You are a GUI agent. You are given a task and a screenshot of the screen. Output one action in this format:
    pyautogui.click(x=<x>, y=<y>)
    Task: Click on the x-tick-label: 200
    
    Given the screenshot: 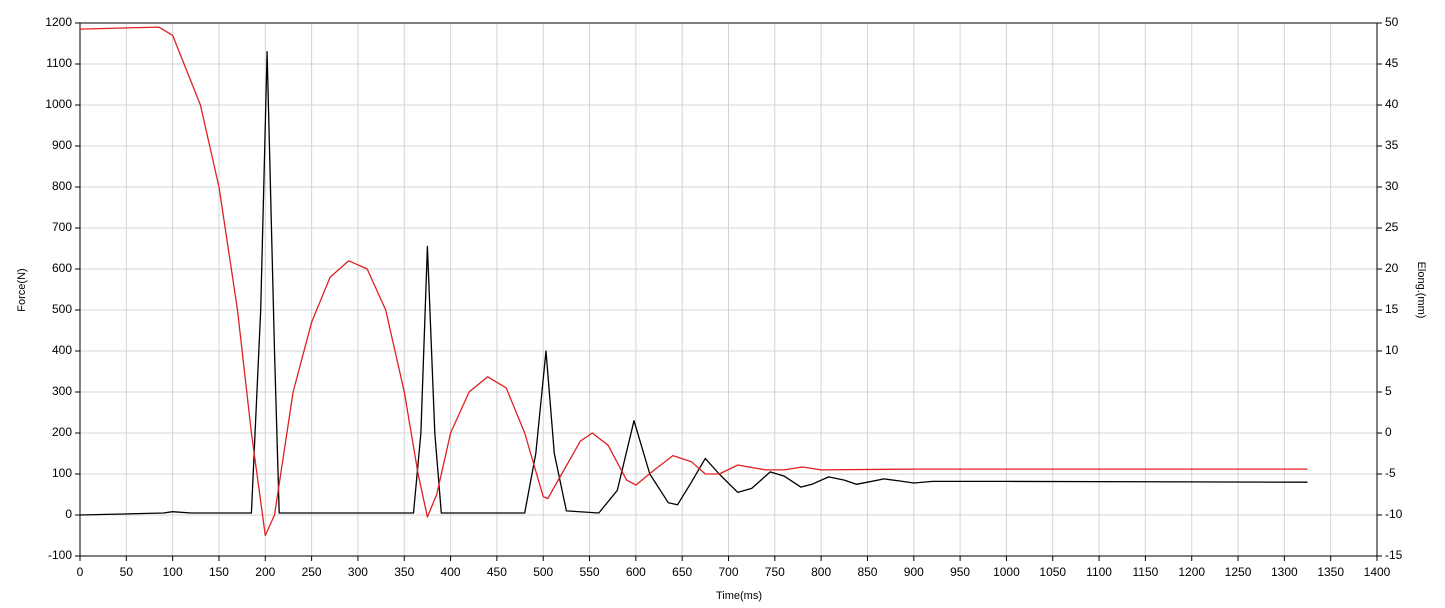 What is the action you would take?
    pyautogui.click(x=265, y=572)
    